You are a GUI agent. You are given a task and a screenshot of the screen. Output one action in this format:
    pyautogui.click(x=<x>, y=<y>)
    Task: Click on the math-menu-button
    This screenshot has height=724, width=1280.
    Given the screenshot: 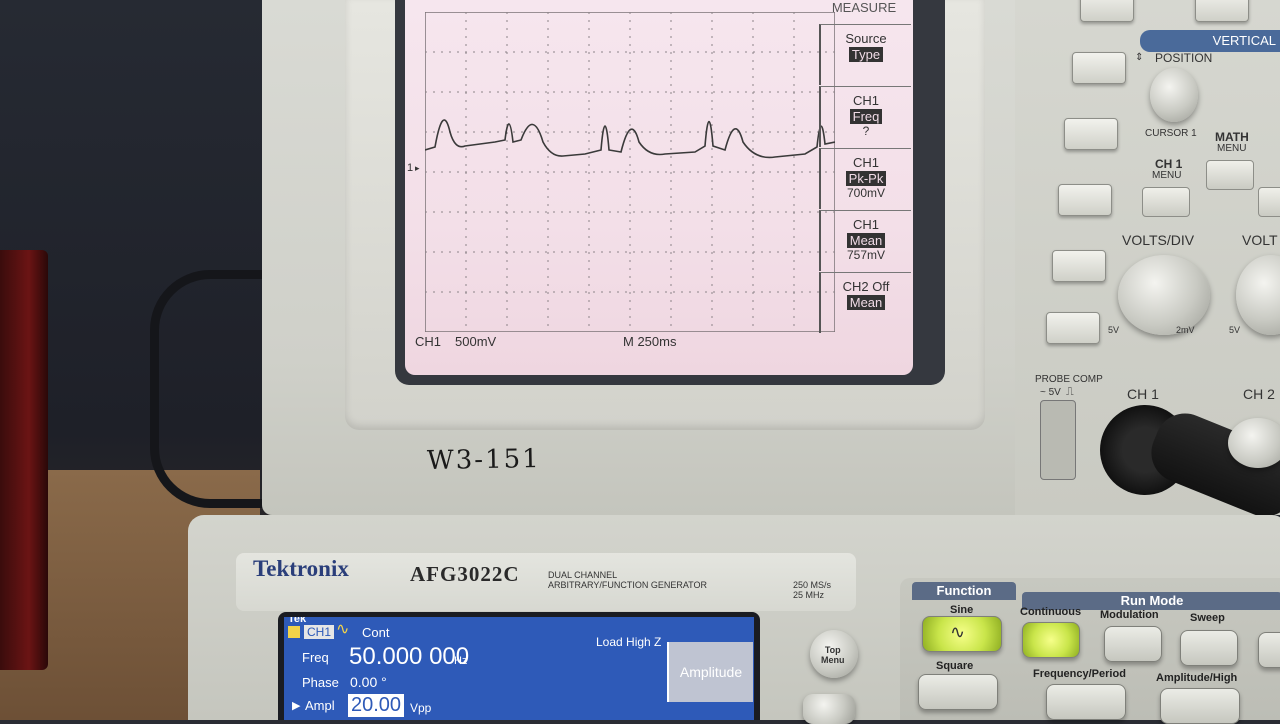 What is the action you would take?
    pyautogui.click(x=1230, y=175)
    